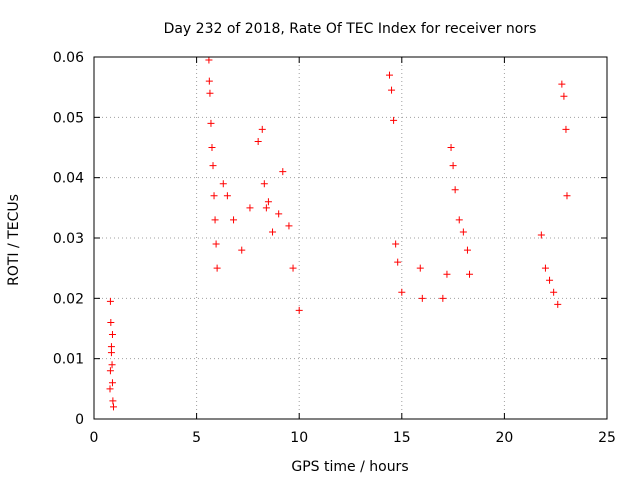  I want to click on y-tick-label: 0, so click(79, 420).